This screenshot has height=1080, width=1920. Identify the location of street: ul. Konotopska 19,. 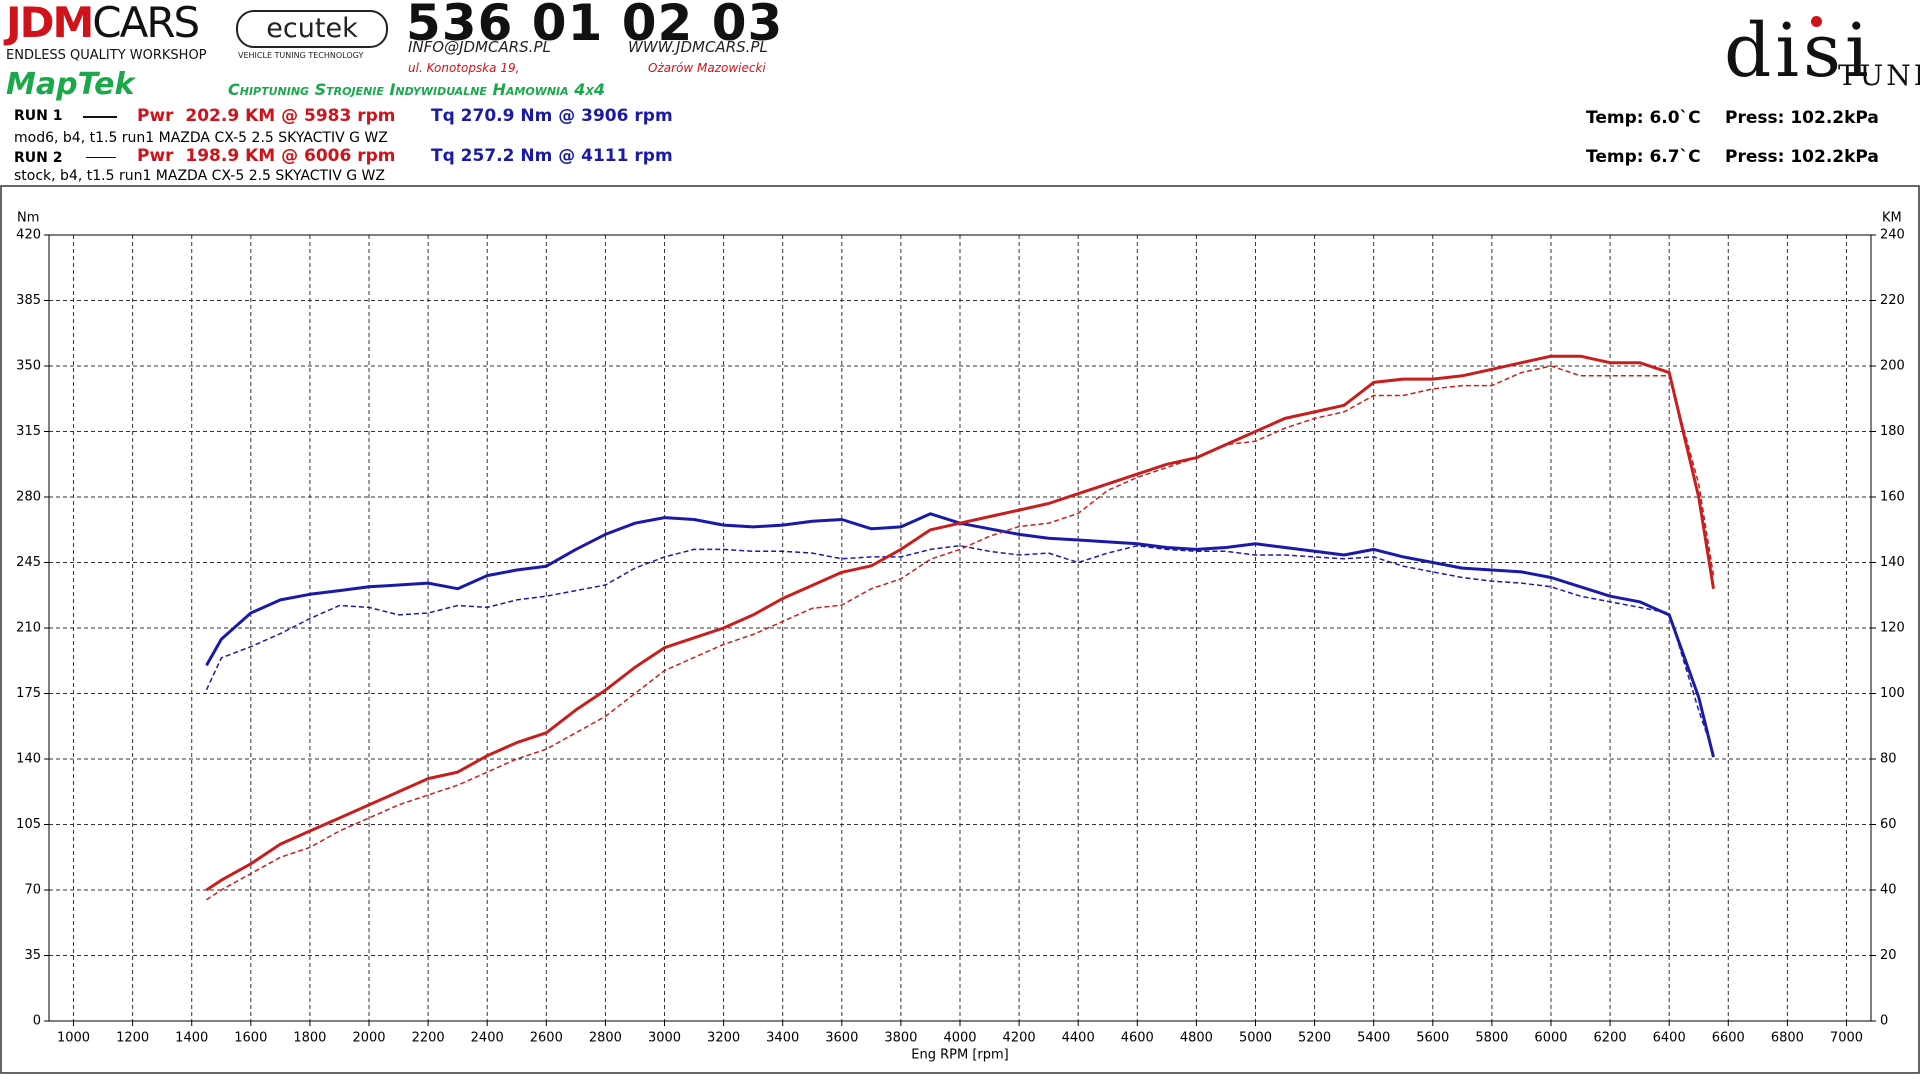
(464, 68).